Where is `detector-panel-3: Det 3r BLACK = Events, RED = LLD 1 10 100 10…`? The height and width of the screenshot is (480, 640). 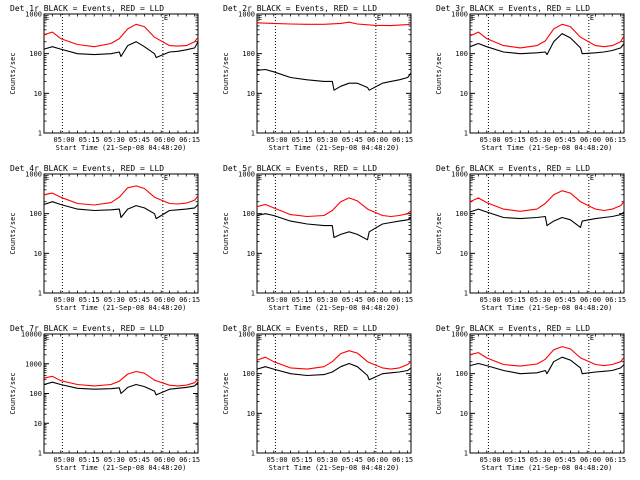 detector-panel-3: Det 3r BLACK = Events, RED = LLD 1 10 100 10… is located at coordinates (530, 78).